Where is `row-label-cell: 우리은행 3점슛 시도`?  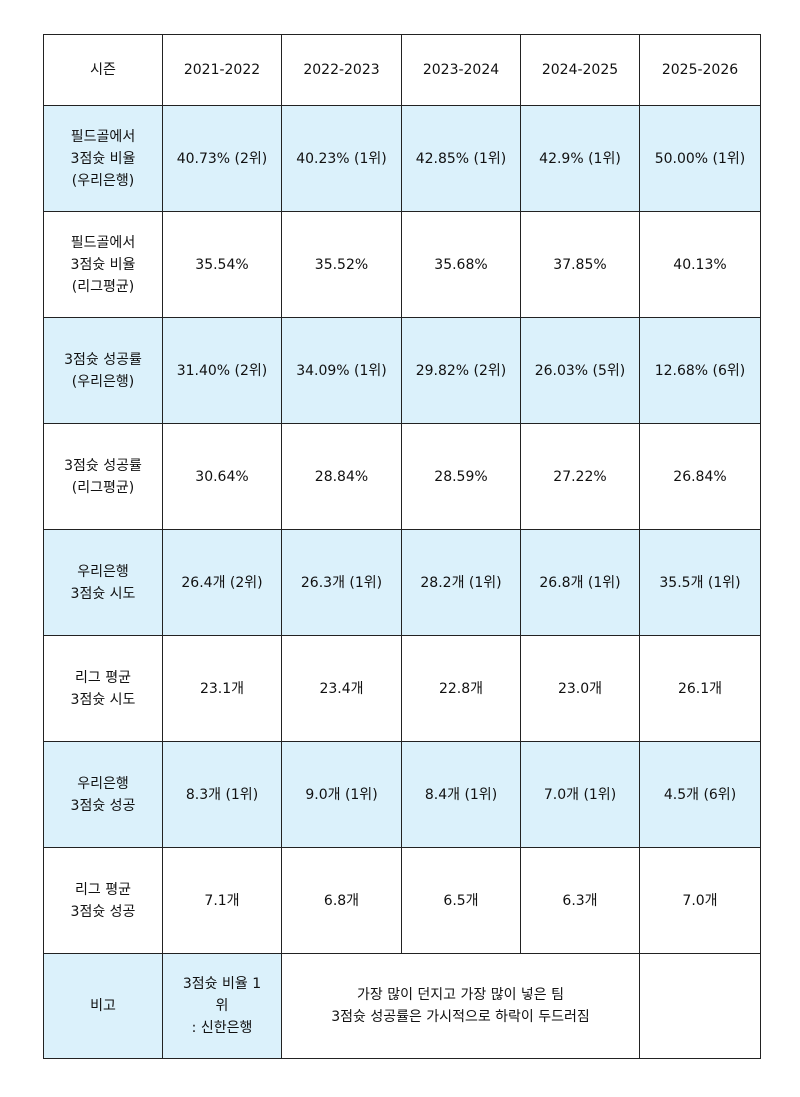 row-label-cell: 우리은행 3점슛 시도 is located at coordinates (103, 582).